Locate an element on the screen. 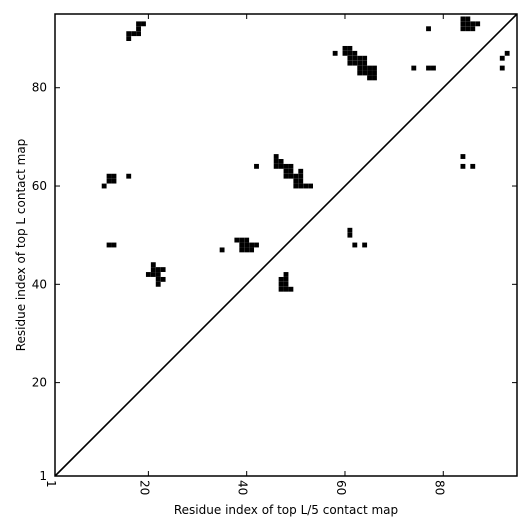 This screenshot has height=531, width=531. y-tick-label: 40 is located at coordinates (39, 284).